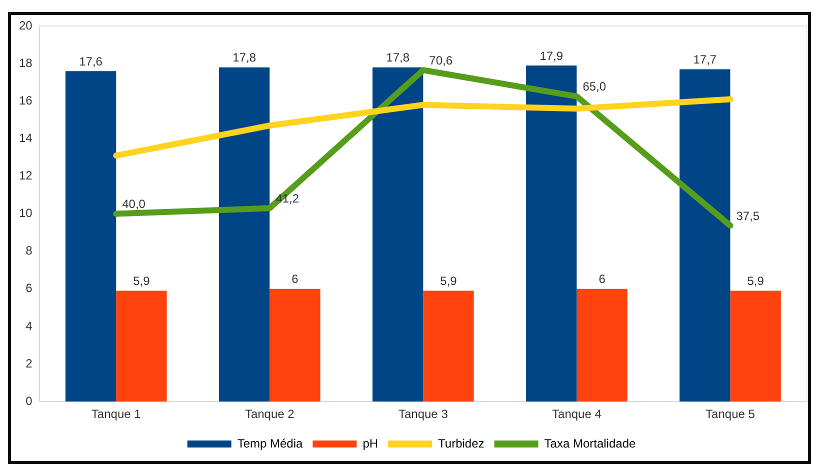 The image size is (815, 468). Describe the element at coordinates (29, 363) in the screenshot. I see `y-tick-label: 2` at that location.